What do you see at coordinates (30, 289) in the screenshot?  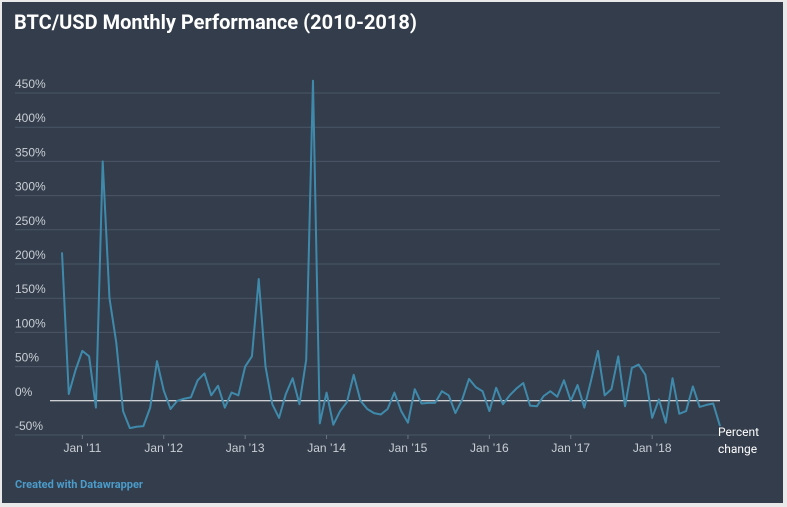 I see `y-tick-label: 150%` at bounding box center [30, 289].